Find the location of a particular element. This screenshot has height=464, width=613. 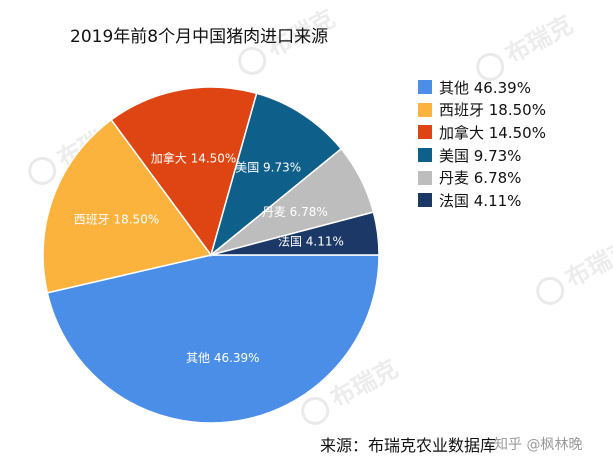

slice-label-2: 加拿大 14.50% is located at coordinates (194, 158).